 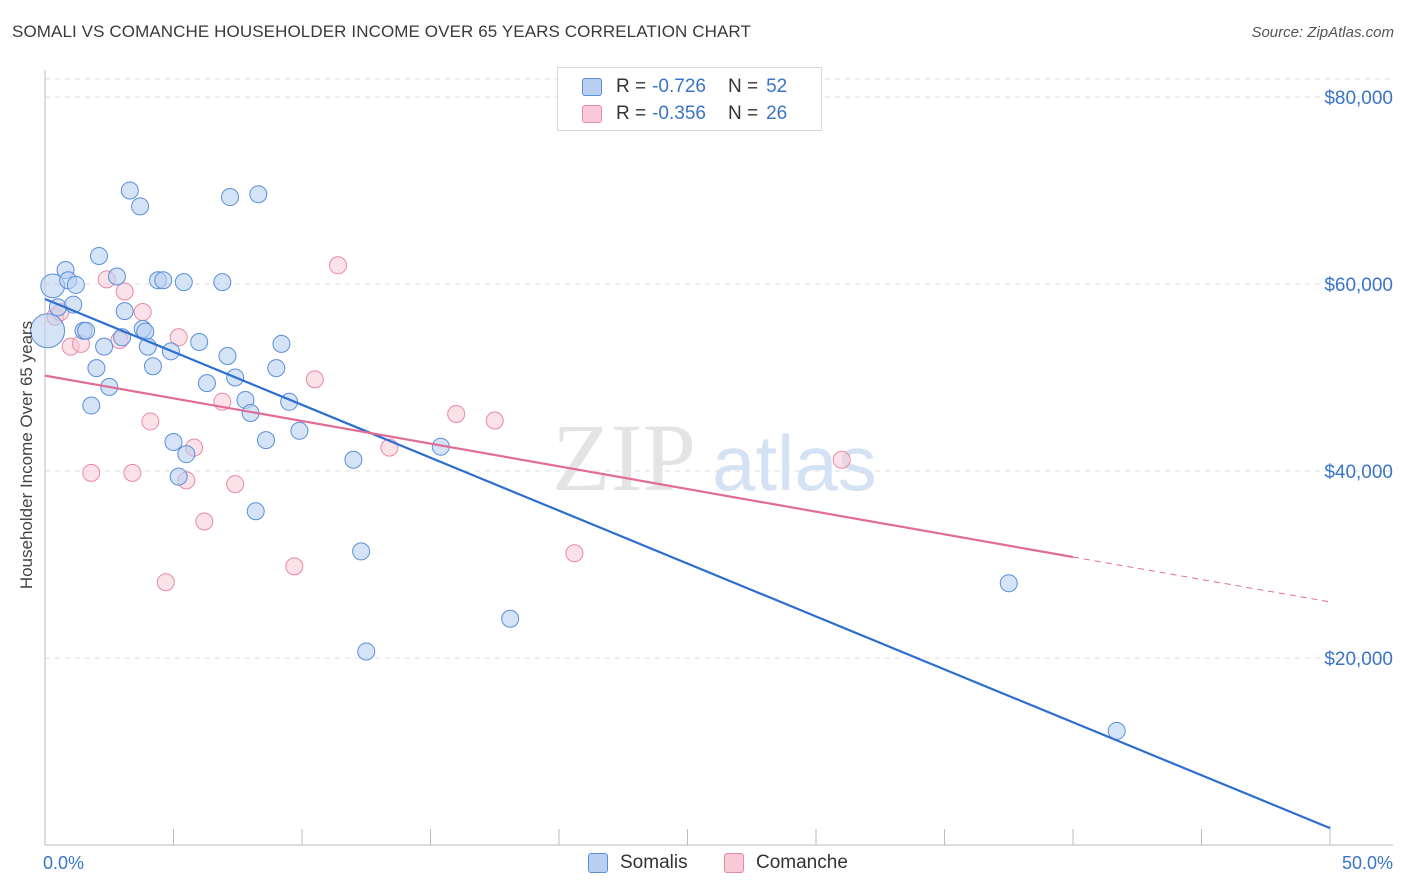 What do you see at coordinates (1358, 285) in the screenshot?
I see `y-tick-label: $60,000` at bounding box center [1358, 285].